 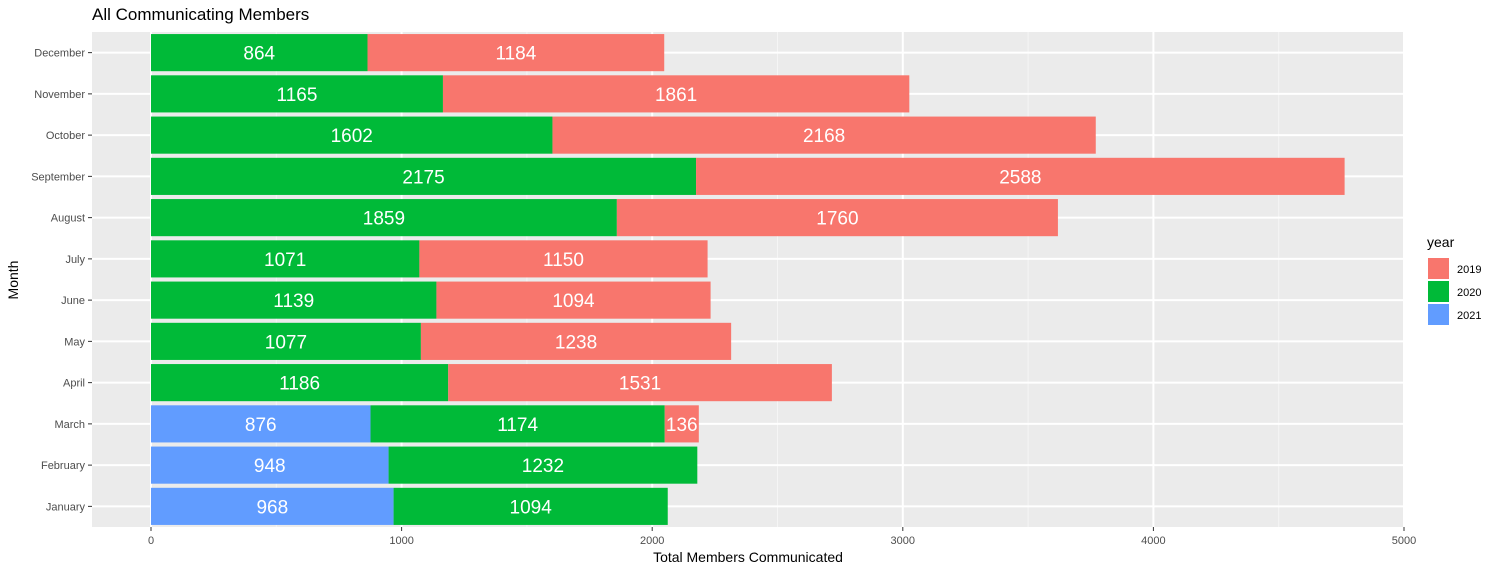 I want to click on bar-2020-january, so click(x=530, y=506).